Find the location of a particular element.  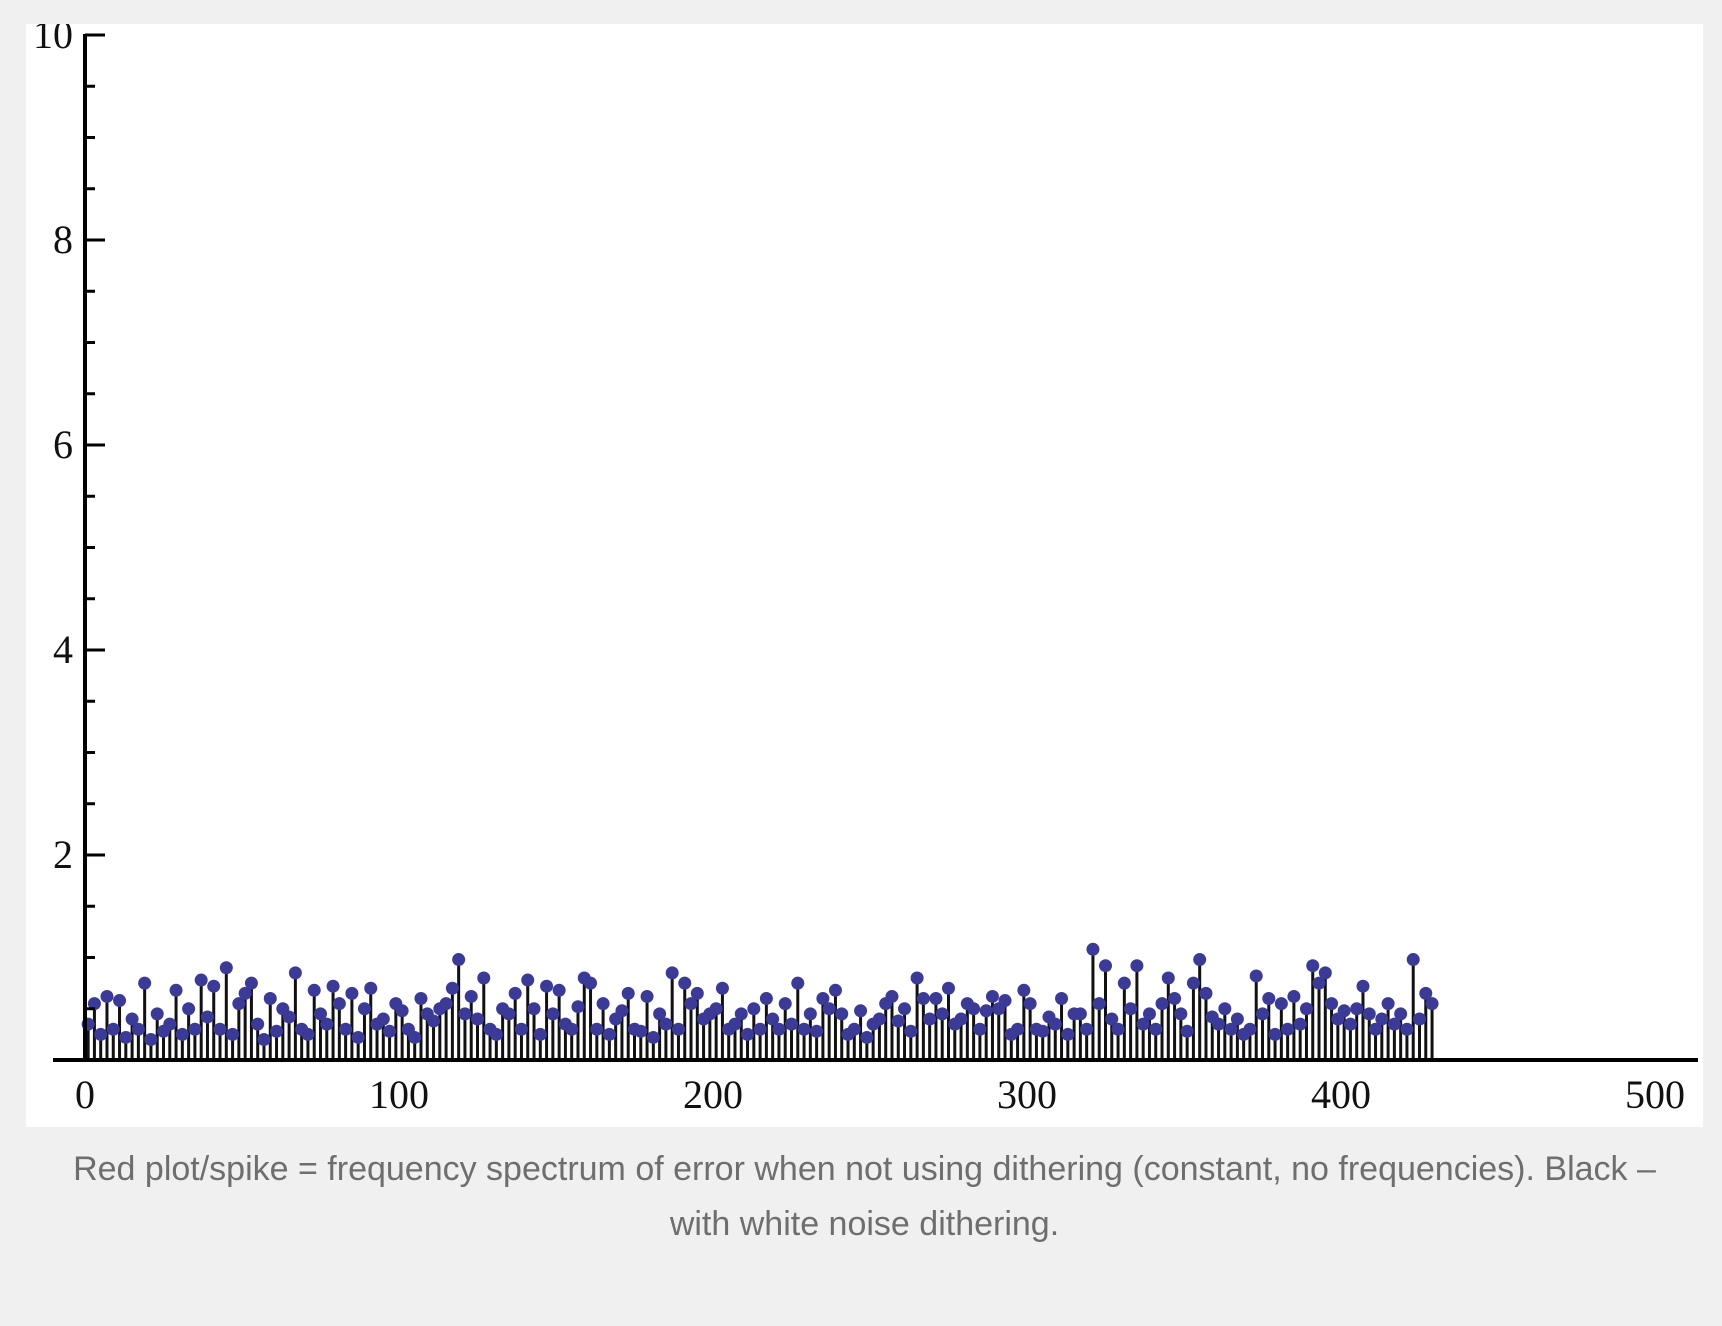

x-tick-label: 400 is located at coordinates (1341, 1094).